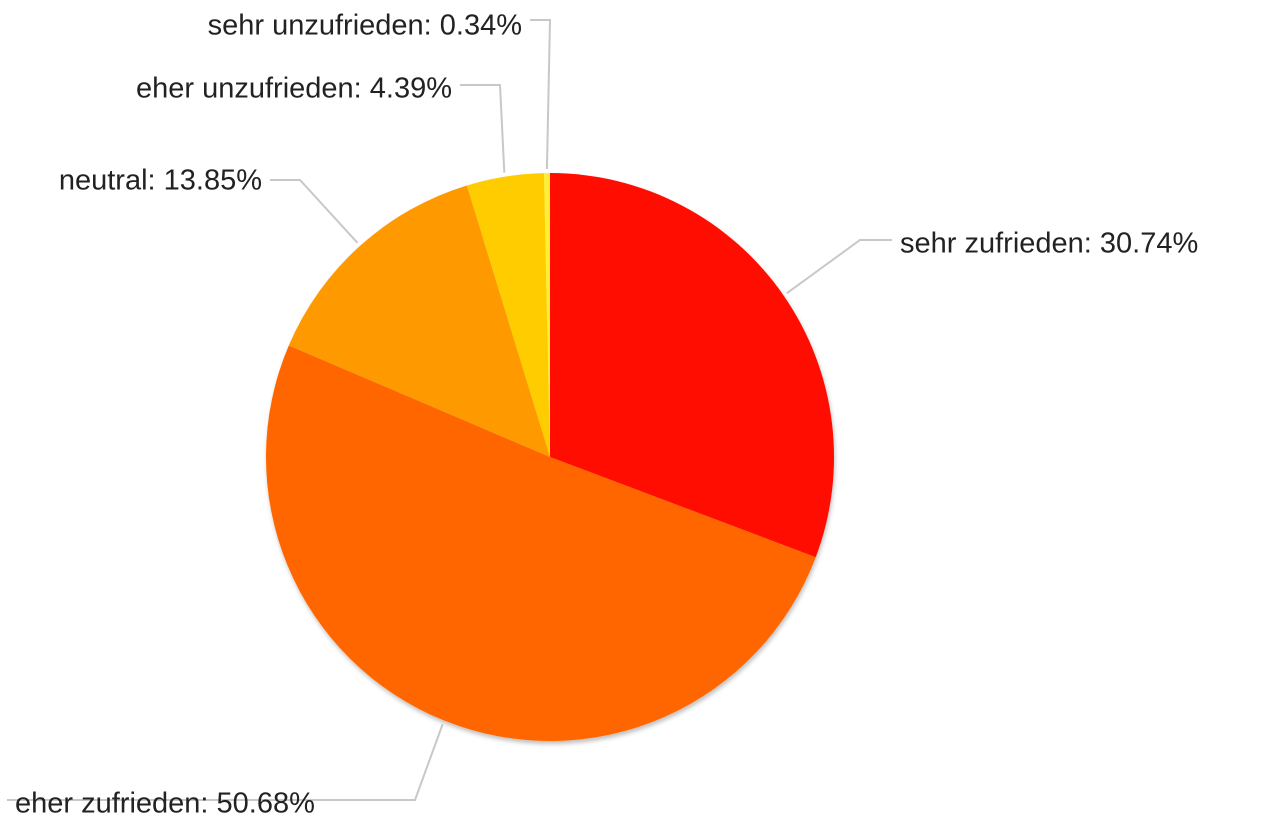 This screenshot has width=1277, height=824. Describe the element at coordinates (160, 181) in the screenshot. I see `data-label: neutral: 13.85%` at that location.